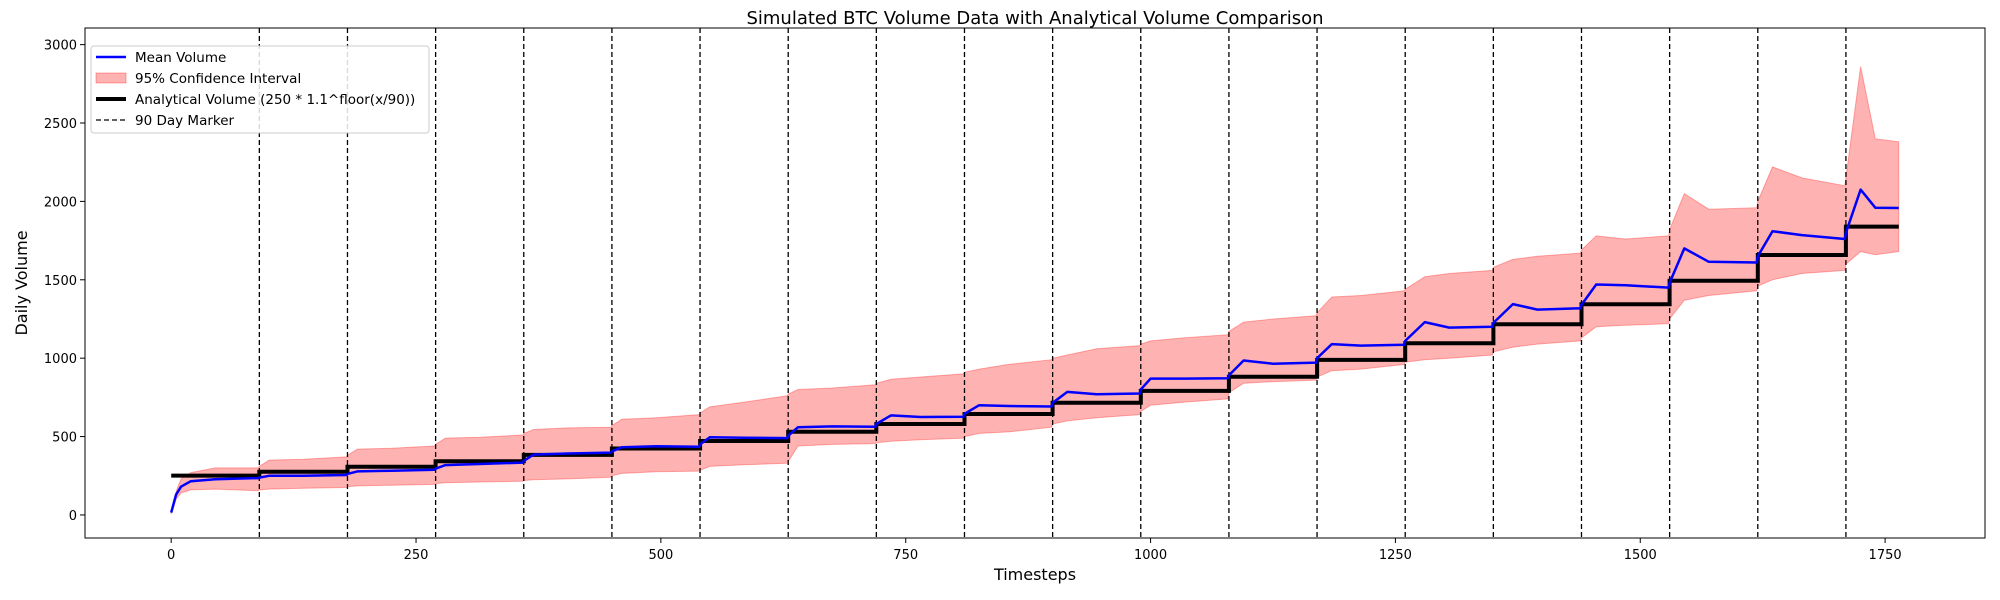 This screenshot has width=2000, height=600. What do you see at coordinates (1395, 555) in the screenshot?
I see `x-tick-label: 1250` at bounding box center [1395, 555].